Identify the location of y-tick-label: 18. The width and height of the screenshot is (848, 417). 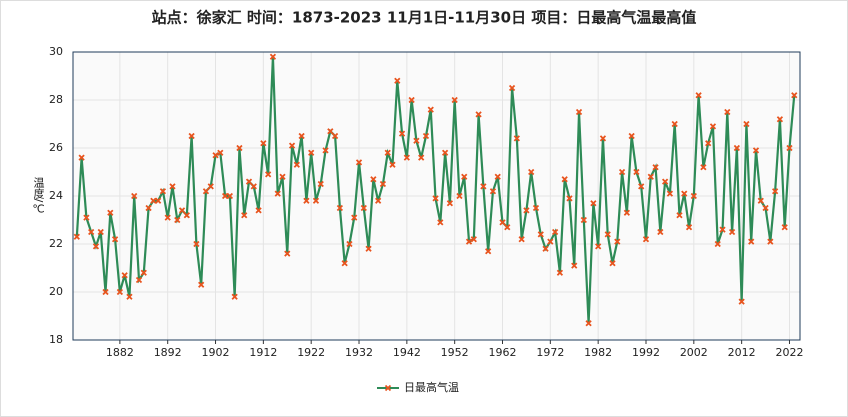
(56, 339).